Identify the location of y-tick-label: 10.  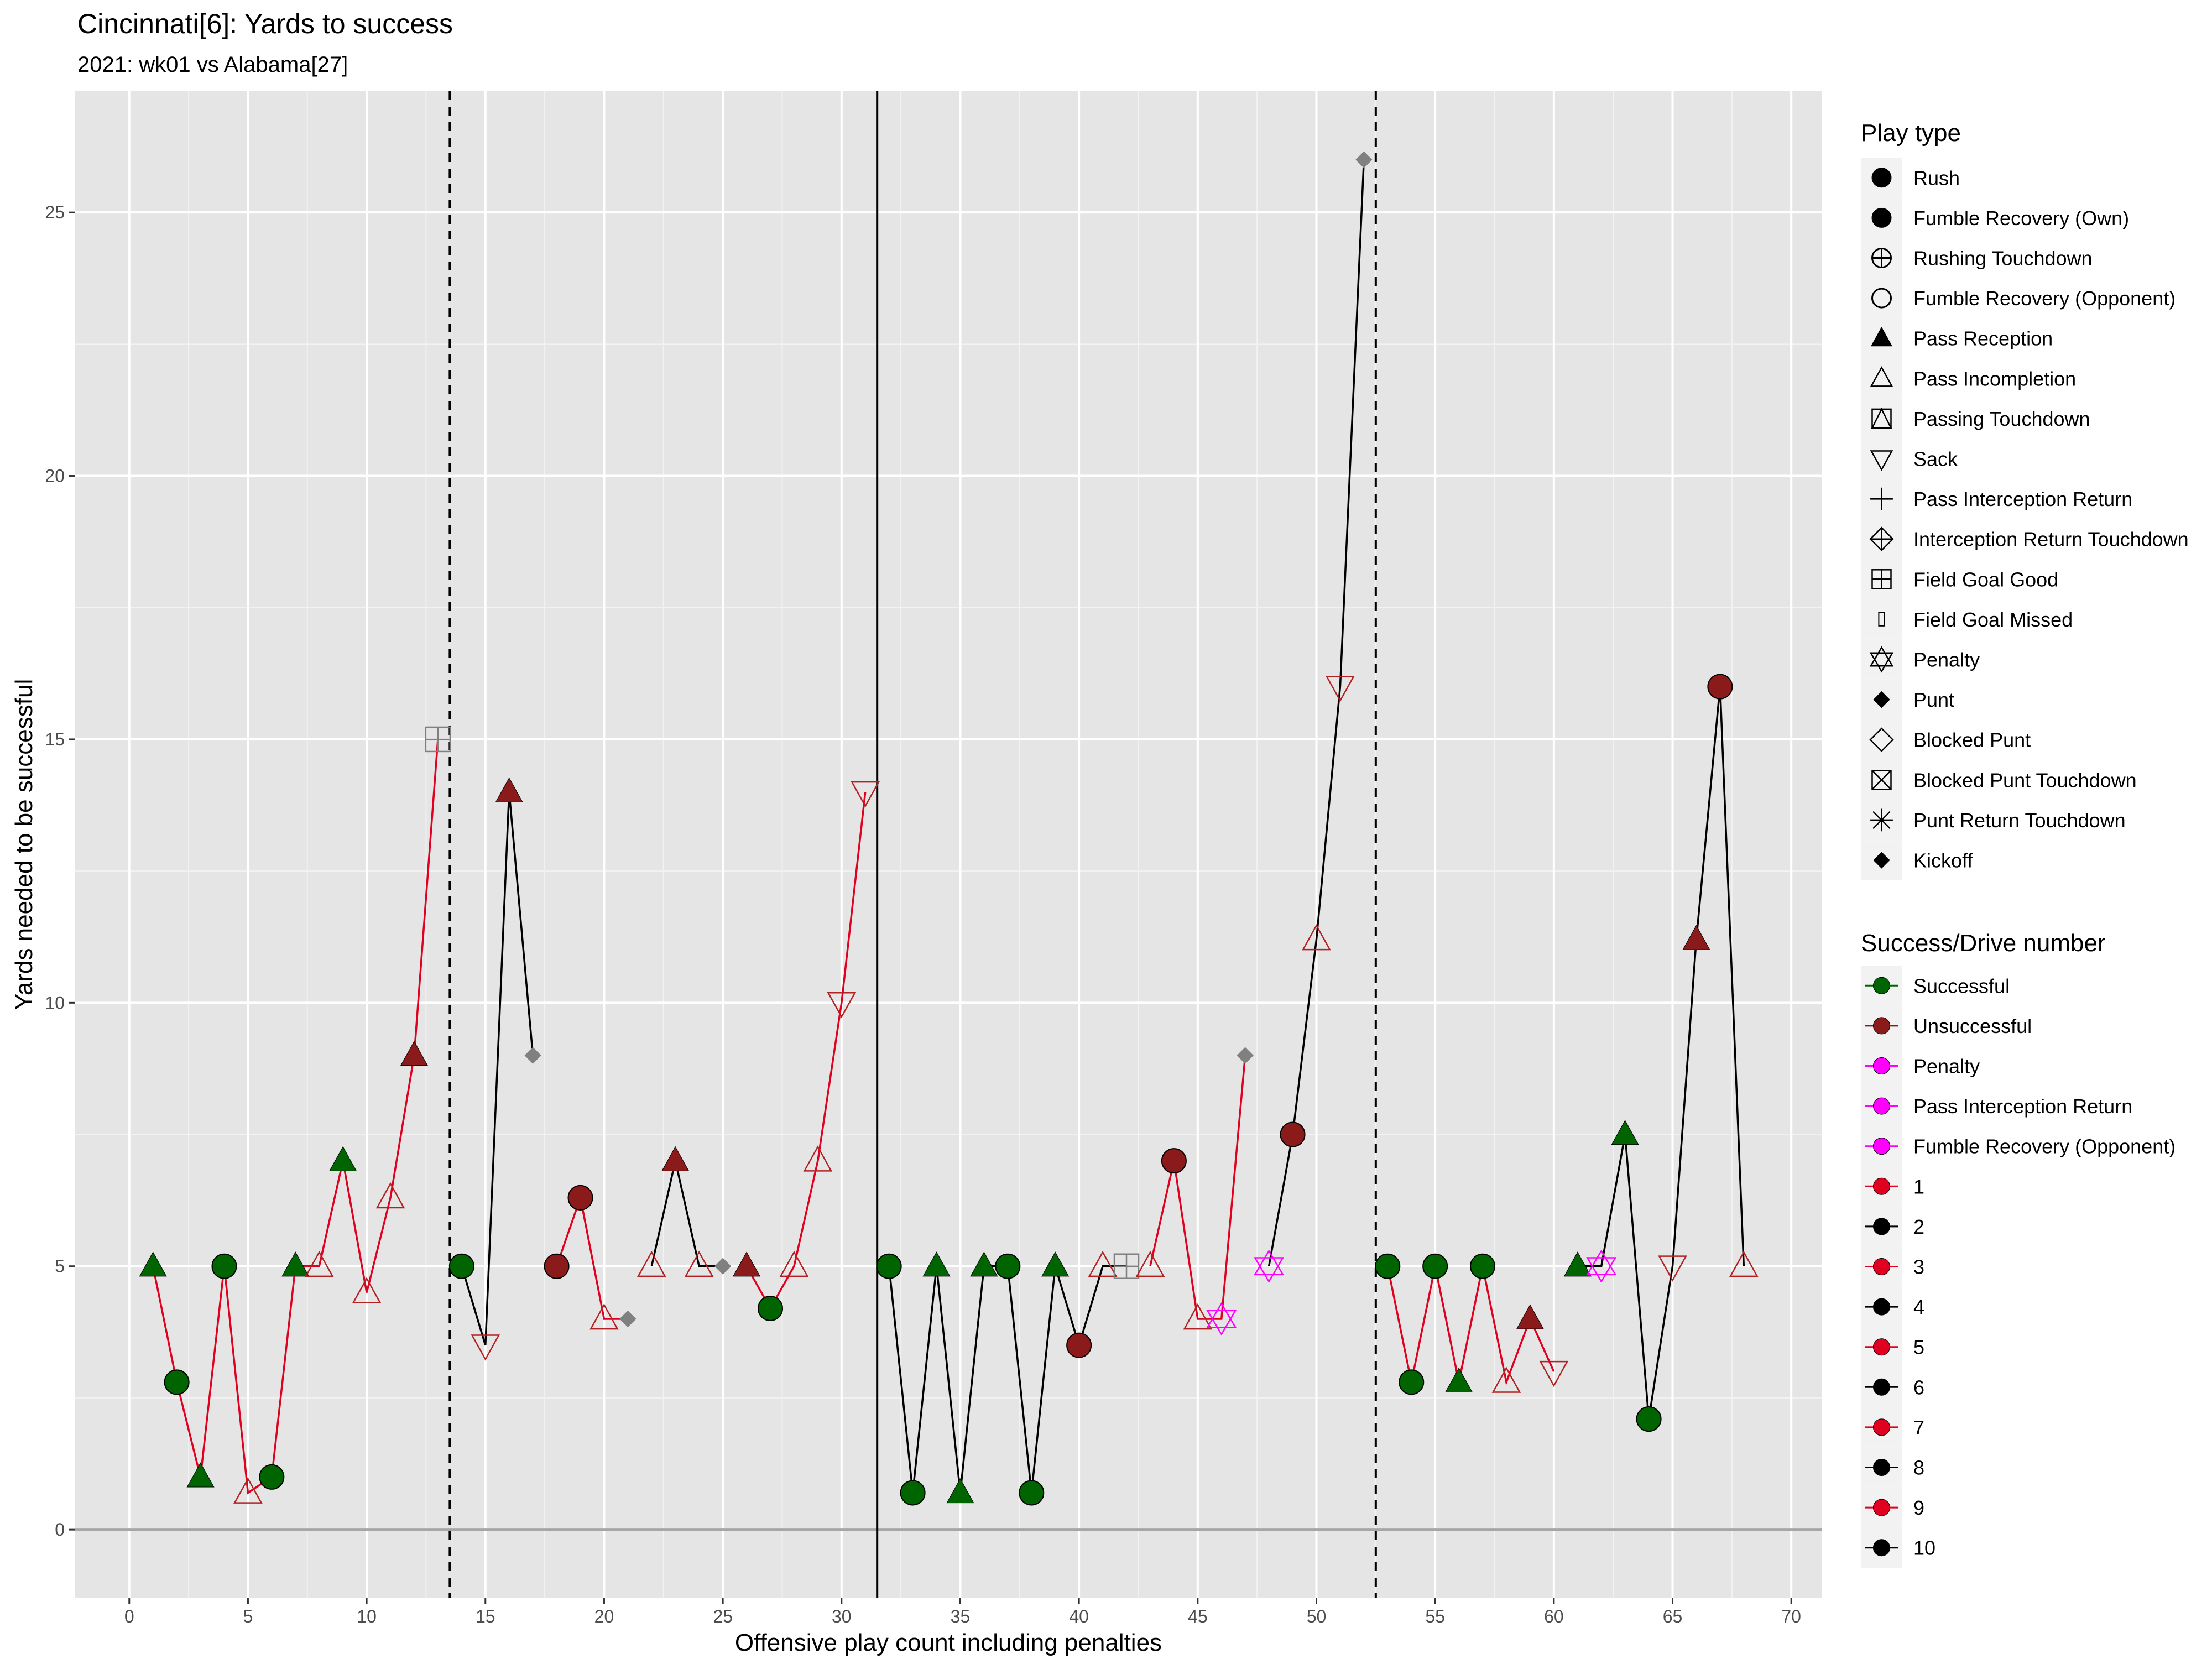
(55, 1003).